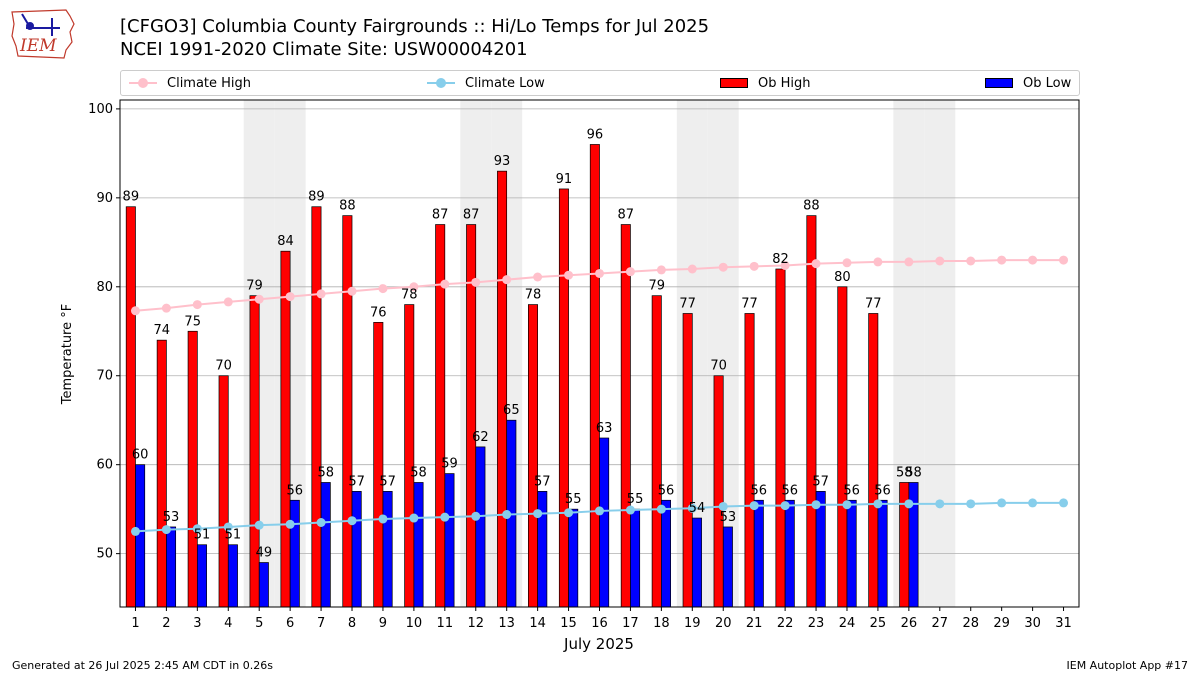  Describe the element at coordinates (445, 623) in the screenshot. I see `x-tick-label: 11` at that location.